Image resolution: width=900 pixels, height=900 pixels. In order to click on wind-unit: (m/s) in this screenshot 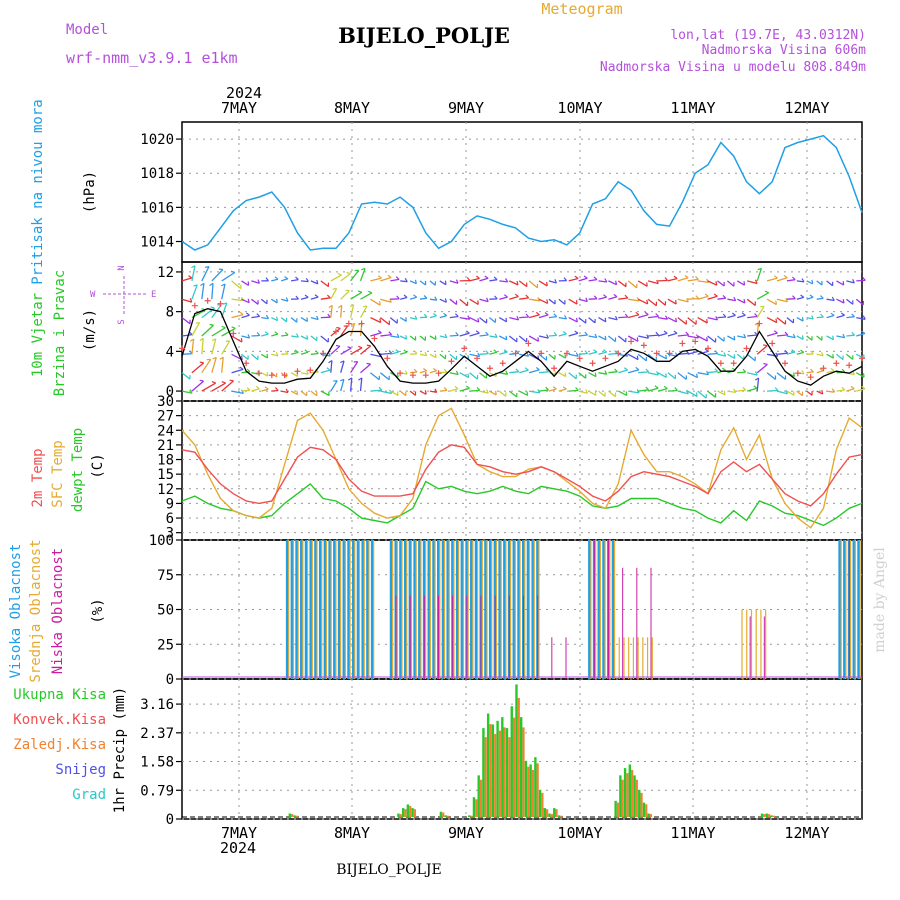, I will do `click(90, 330)`.